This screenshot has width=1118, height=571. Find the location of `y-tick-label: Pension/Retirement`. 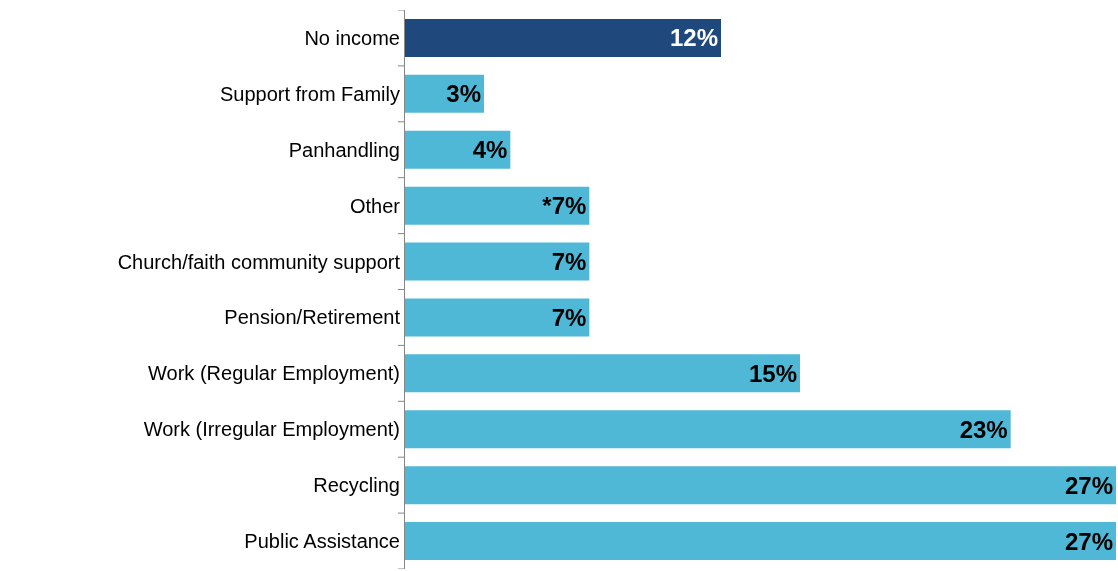

y-tick-label: Pension/Retirement is located at coordinates (312, 317).